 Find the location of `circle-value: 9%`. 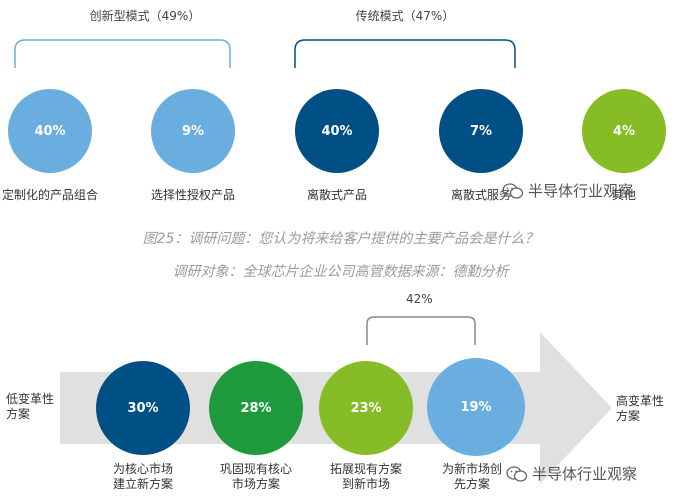

circle-value: 9% is located at coordinates (193, 131).